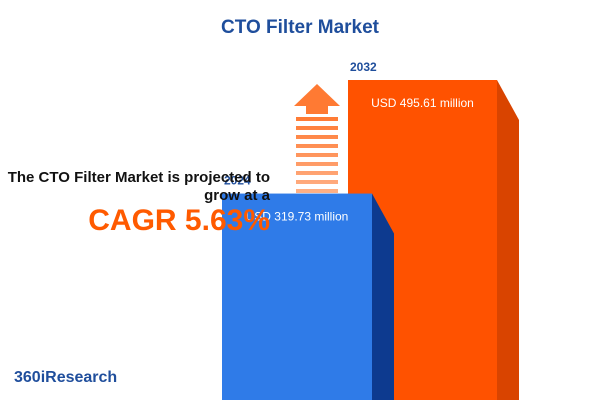  Describe the element at coordinates (297, 296) in the screenshot. I see `bar` at that location.